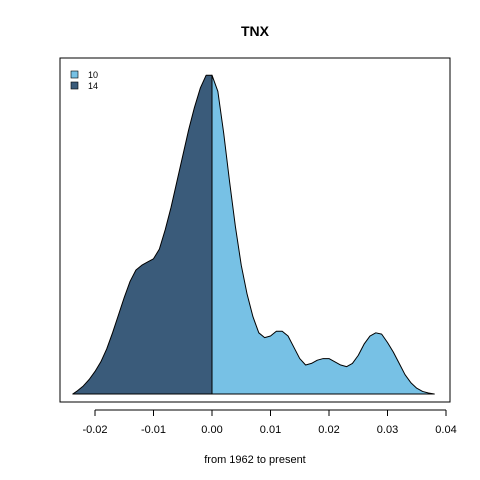 Image resolution: width=480 pixels, height=480 pixels. Describe the element at coordinates (153, 430) in the screenshot. I see `x-tick-label: -0.01` at that location.